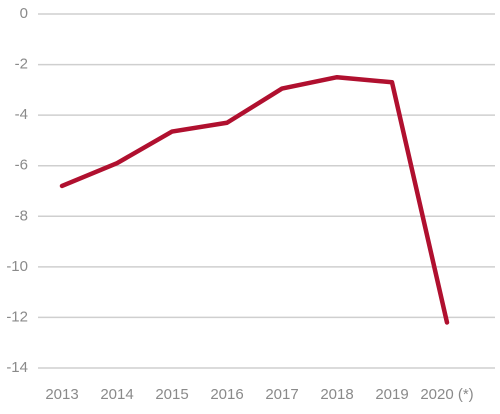  What do you see at coordinates (24, 13) in the screenshot?
I see `y-tick-label: 0` at bounding box center [24, 13].